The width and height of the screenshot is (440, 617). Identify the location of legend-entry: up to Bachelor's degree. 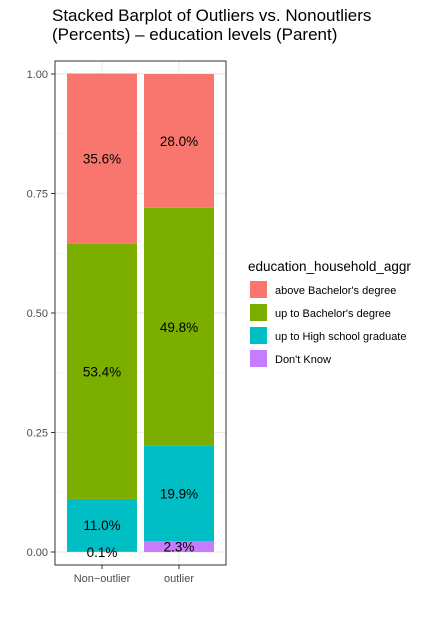
(333, 314).